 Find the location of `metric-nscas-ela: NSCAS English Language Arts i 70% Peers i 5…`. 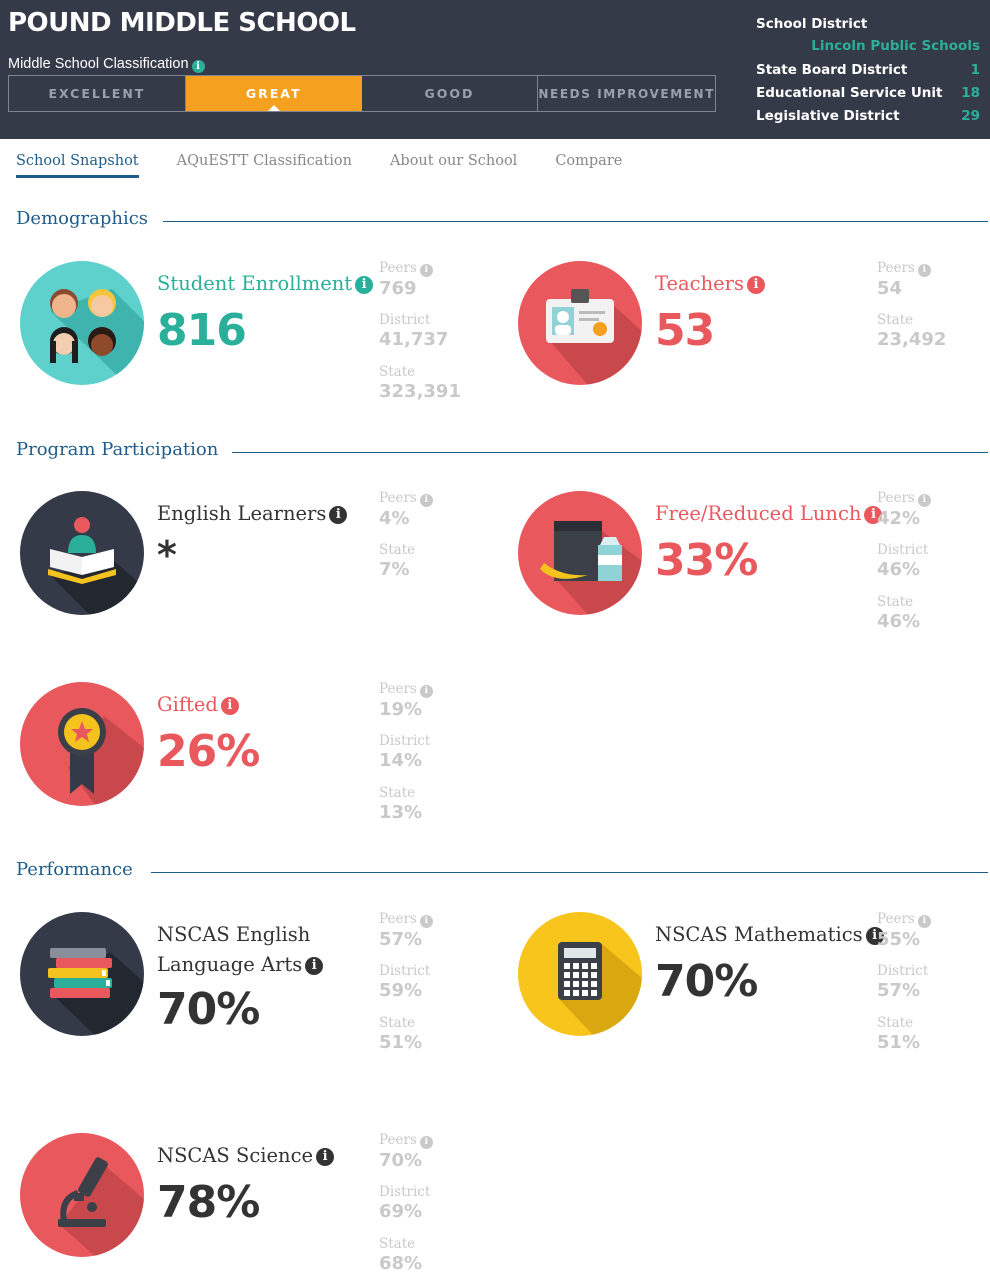

metric-nscas-ela: NSCAS English Language Arts i 70% Peers i 5… is located at coordinates (255, 986).